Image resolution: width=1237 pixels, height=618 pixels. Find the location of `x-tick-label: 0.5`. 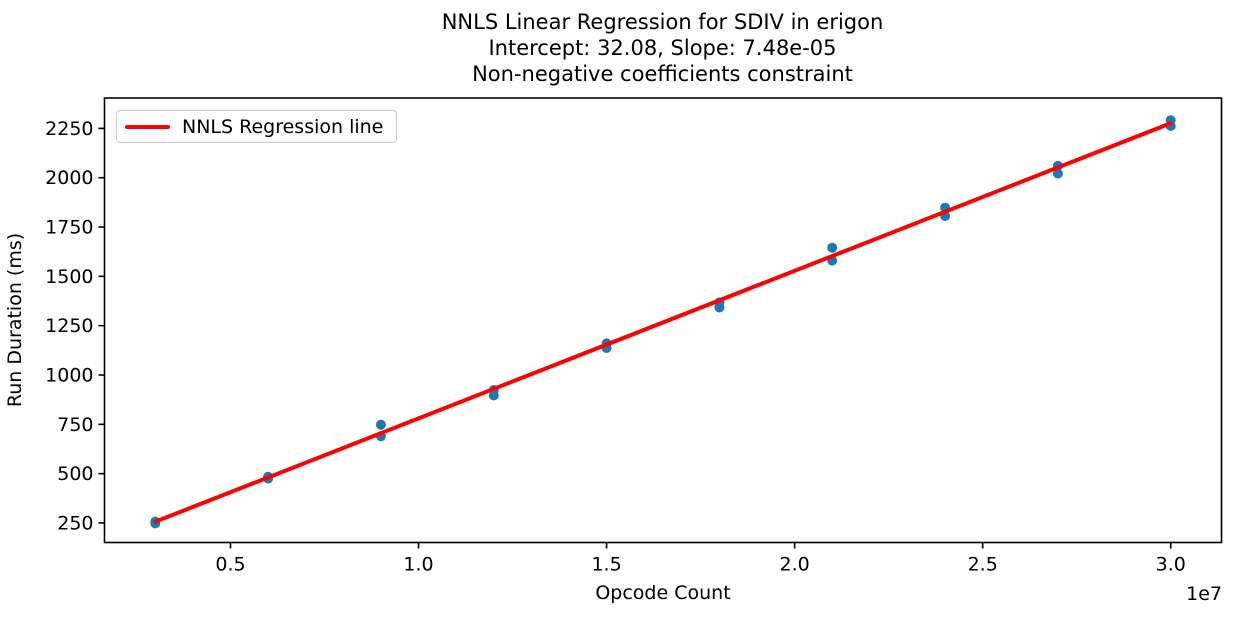

x-tick-label: 0.5 is located at coordinates (230, 565).